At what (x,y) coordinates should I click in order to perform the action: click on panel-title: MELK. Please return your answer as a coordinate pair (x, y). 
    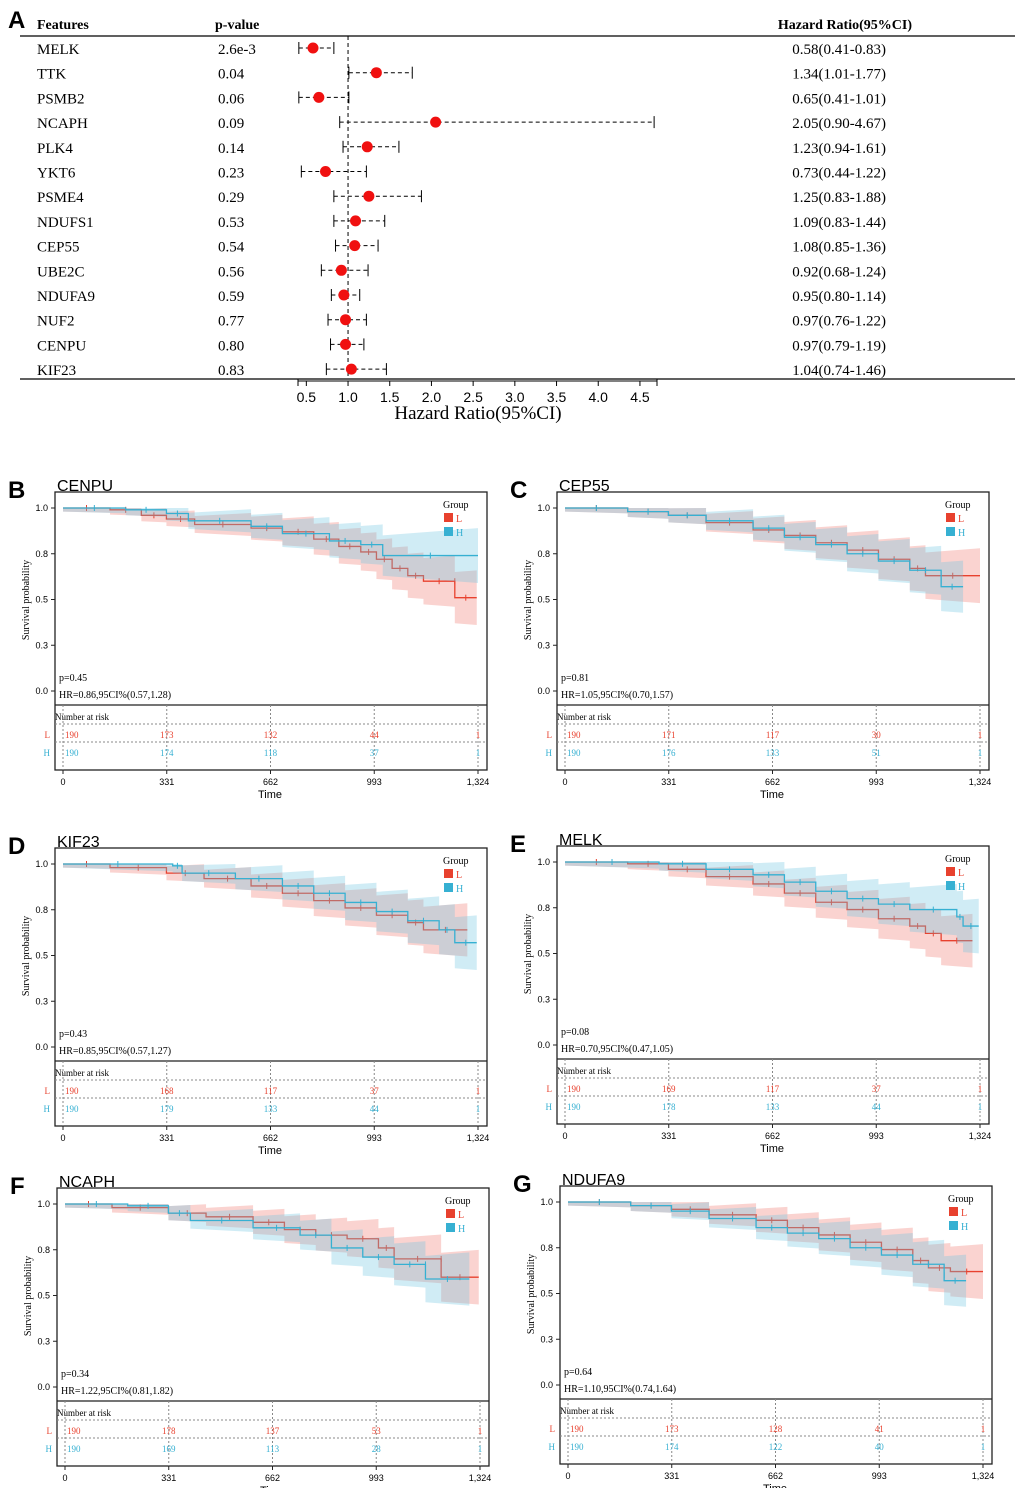
    Looking at the image, I should click on (581, 840).